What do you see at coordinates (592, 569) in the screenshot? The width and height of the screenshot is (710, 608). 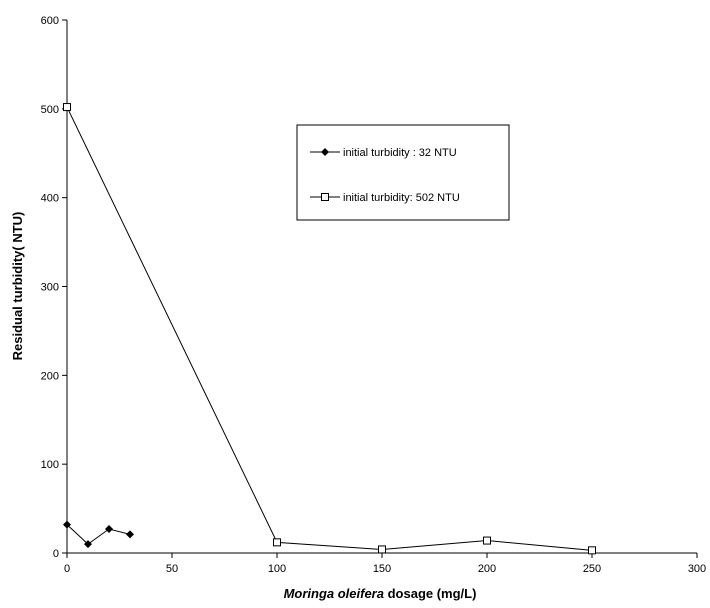 I see `x-tick-label: 250` at bounding box center [592, 569].